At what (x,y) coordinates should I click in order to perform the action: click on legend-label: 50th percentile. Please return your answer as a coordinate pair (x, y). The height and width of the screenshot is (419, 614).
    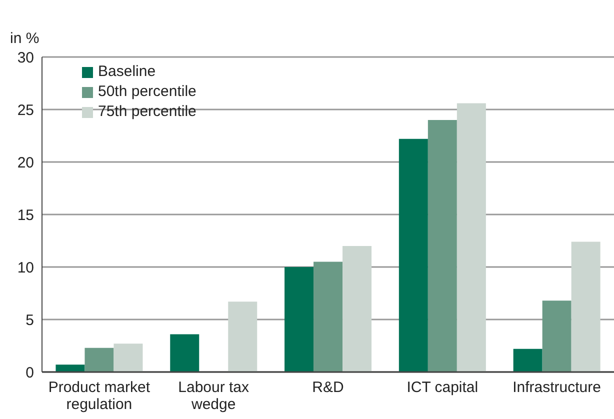
    Looking at the image, I should click on (147, 91).